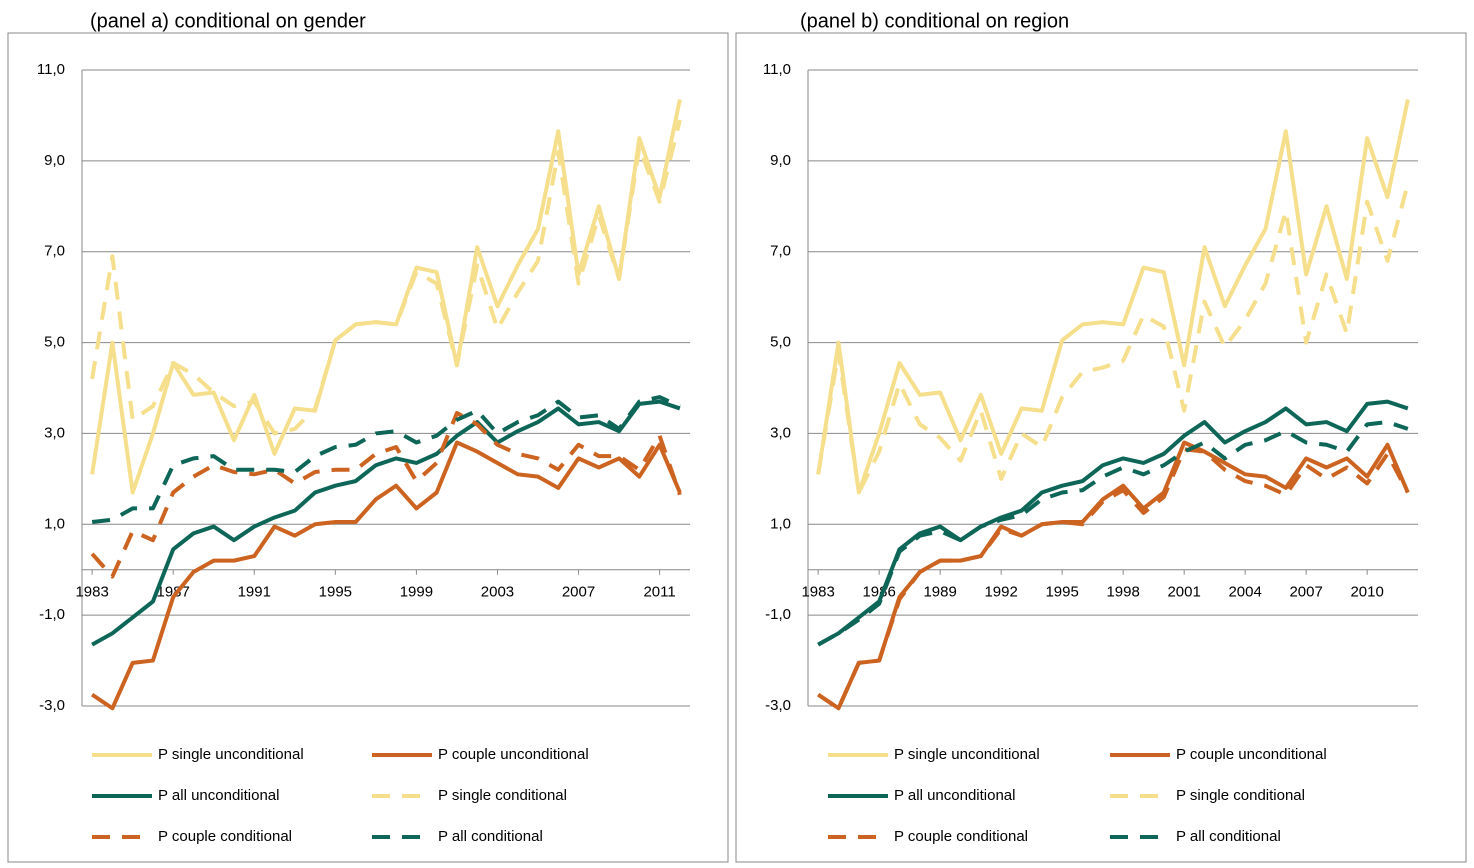  Describe the element at coordinates (497, 592) in the screenshot. I see `x-tick-label: 2003` at that location.